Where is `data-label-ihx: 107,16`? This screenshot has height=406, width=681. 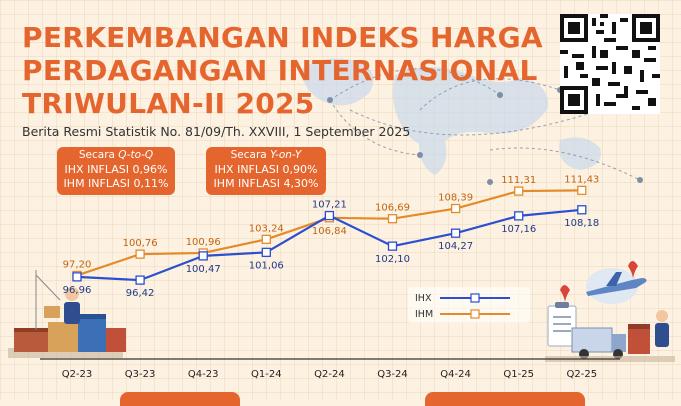 data-label-ihx: 107,16 is located at coordinates (518, 229).